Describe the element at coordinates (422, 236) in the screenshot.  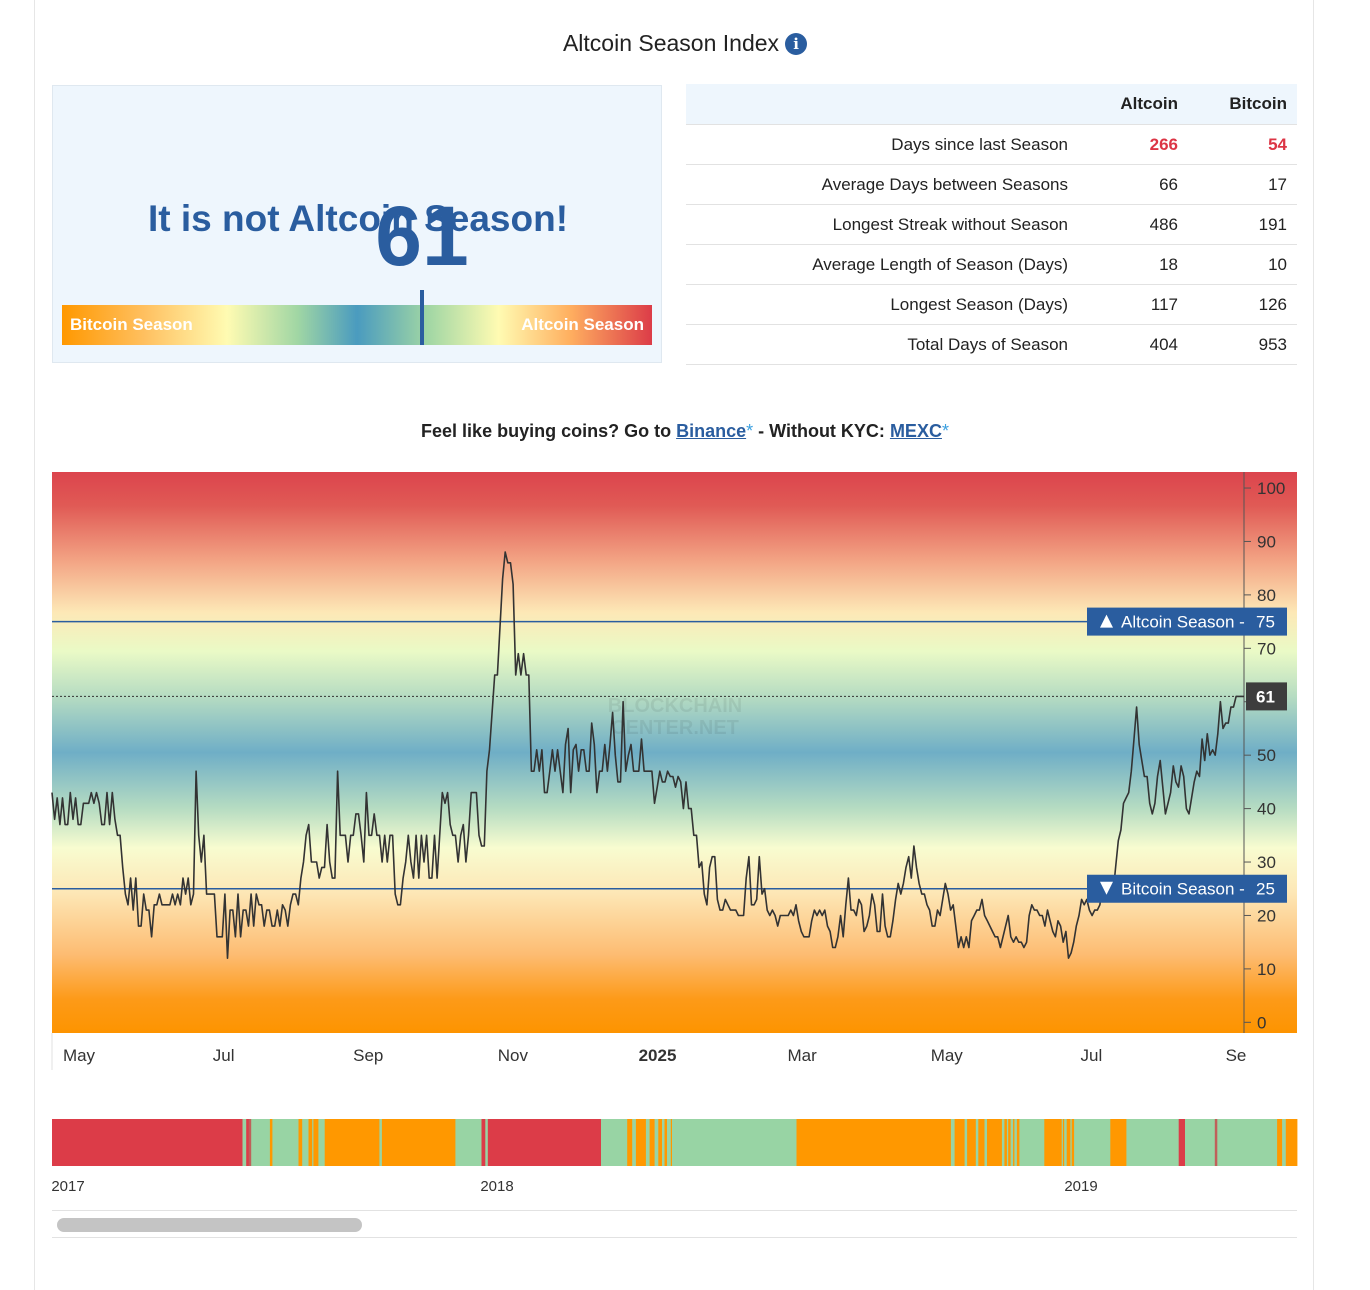
I see `index-value: 61` at that location.